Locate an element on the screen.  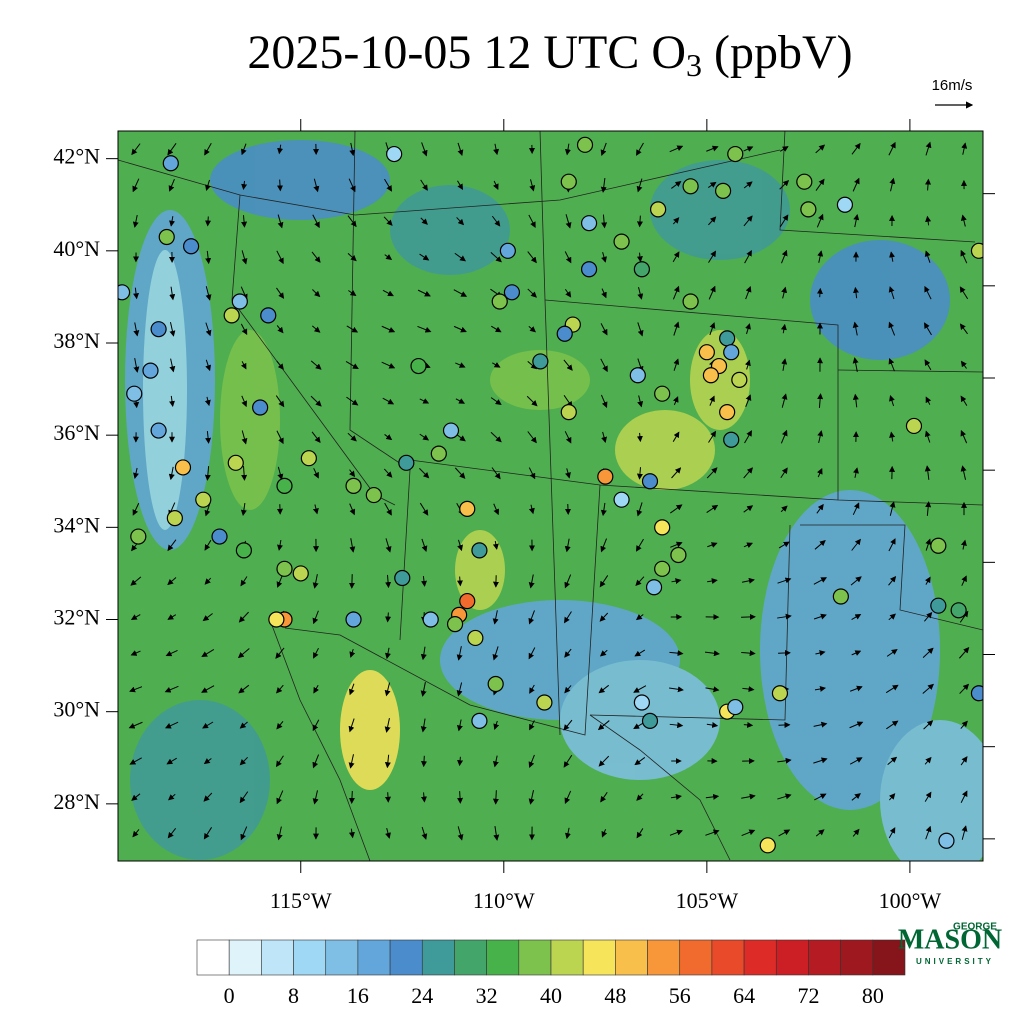
y-tick-label: 30°N is located at coordinates (76, 709).